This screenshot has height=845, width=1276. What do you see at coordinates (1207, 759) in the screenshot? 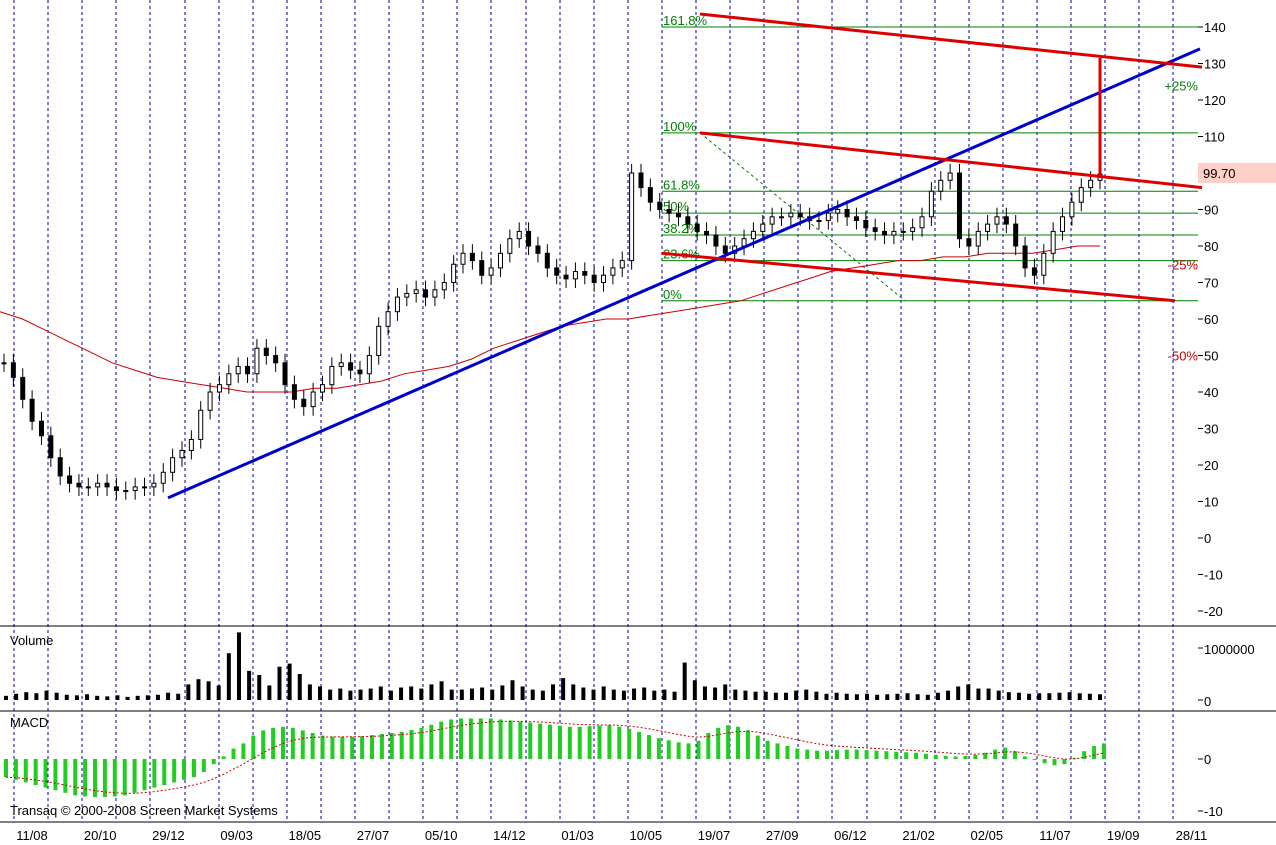
I see `macd-tick-0: 0` at bounding box center [1207, 759].